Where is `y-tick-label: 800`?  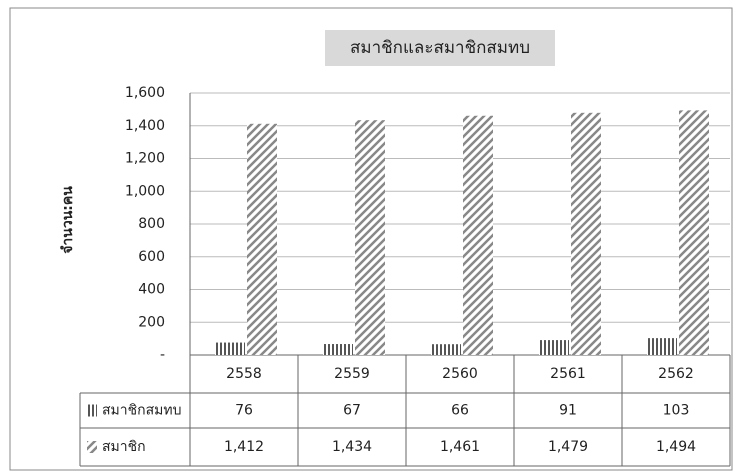
y-tick-label: 800 is located at coordinates (151, 224).